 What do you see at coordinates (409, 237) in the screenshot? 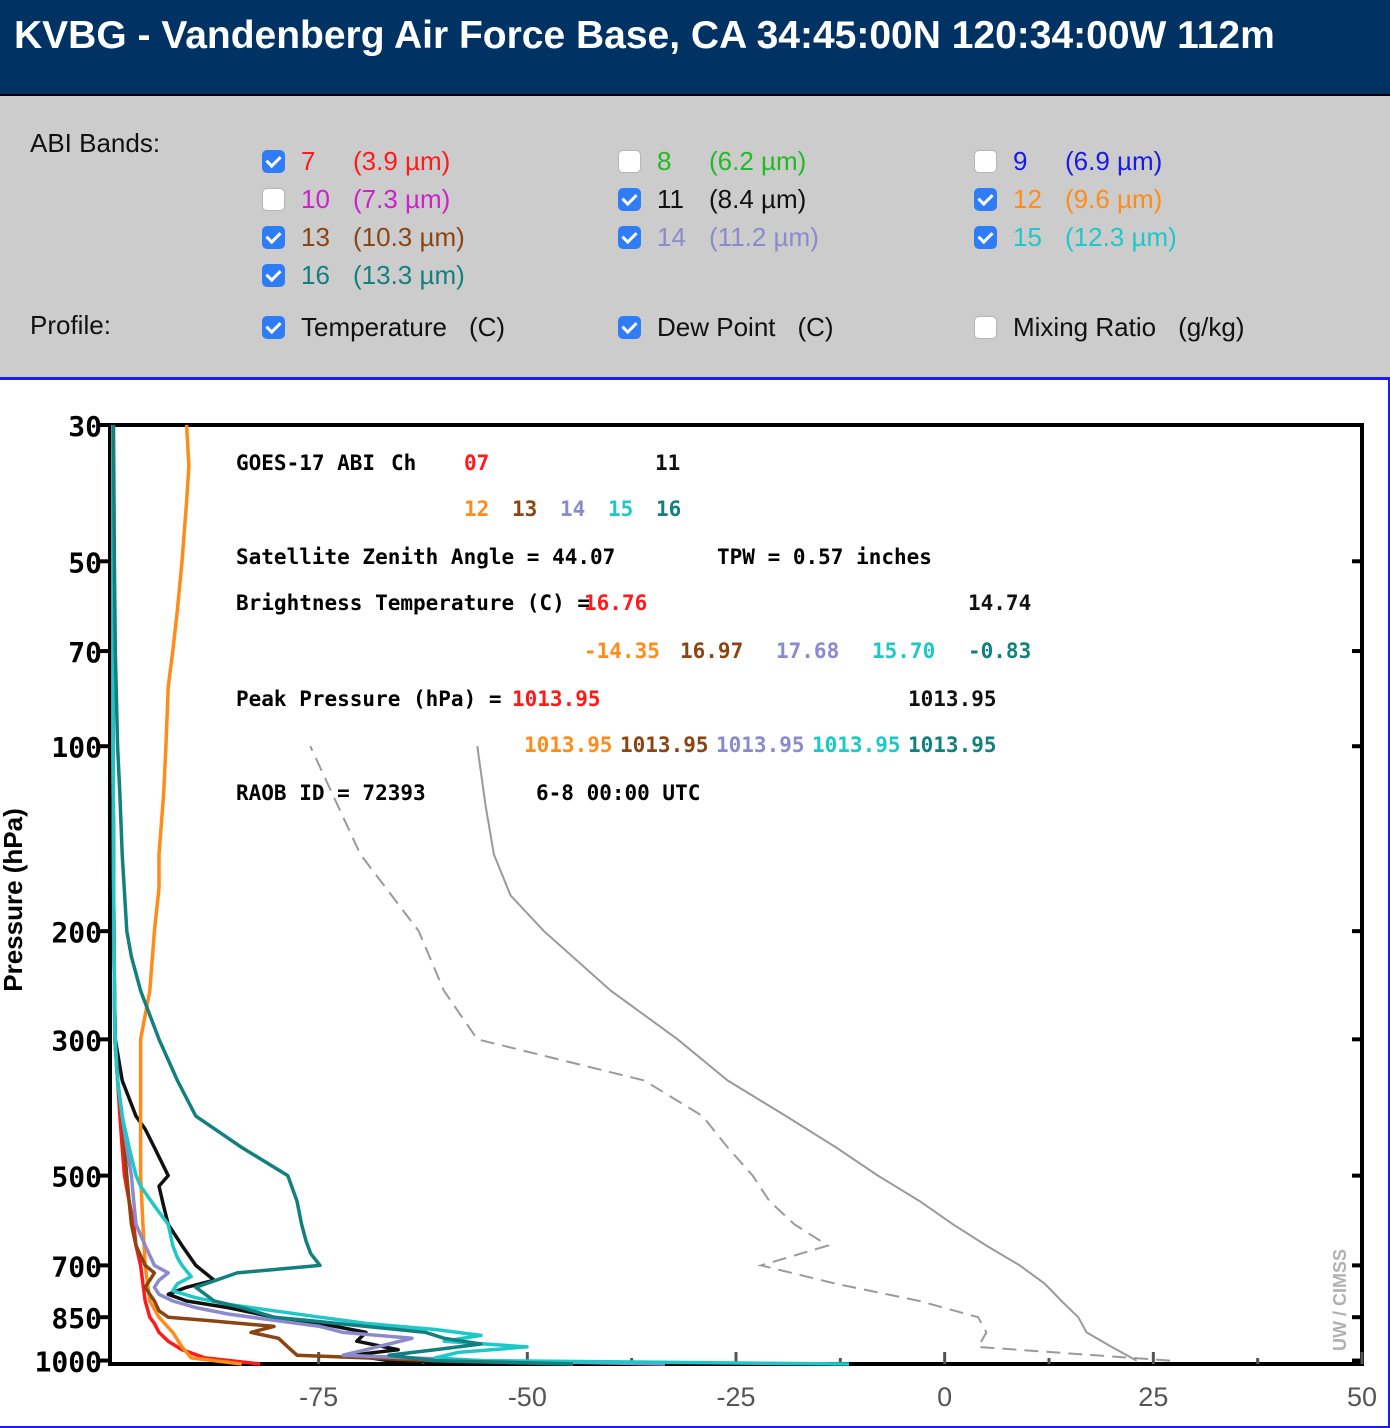
I see `band-wavelength: (10.3 µm)` at bounding box center [409, 237].